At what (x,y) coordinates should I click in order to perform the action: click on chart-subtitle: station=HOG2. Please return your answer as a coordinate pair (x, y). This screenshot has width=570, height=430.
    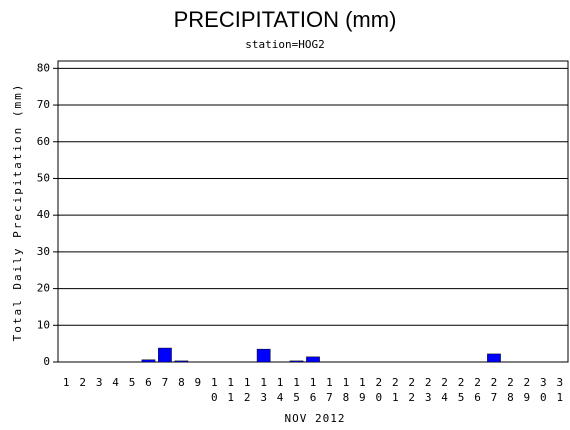
    Looking at the image, I should click on (284, 44).